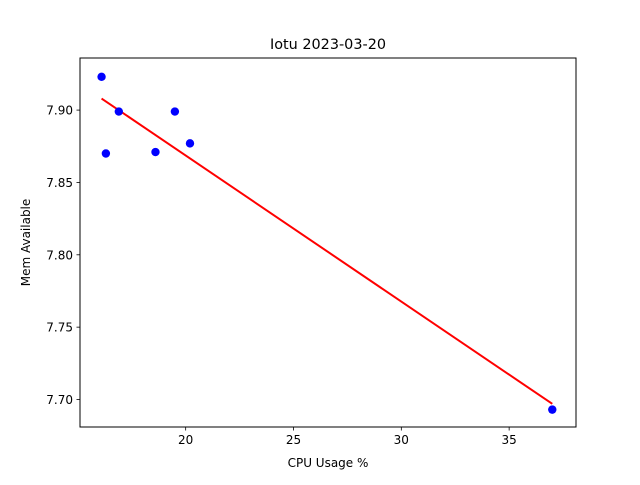  I want to click on y-tick-label: 7.75, so click(59, 328).